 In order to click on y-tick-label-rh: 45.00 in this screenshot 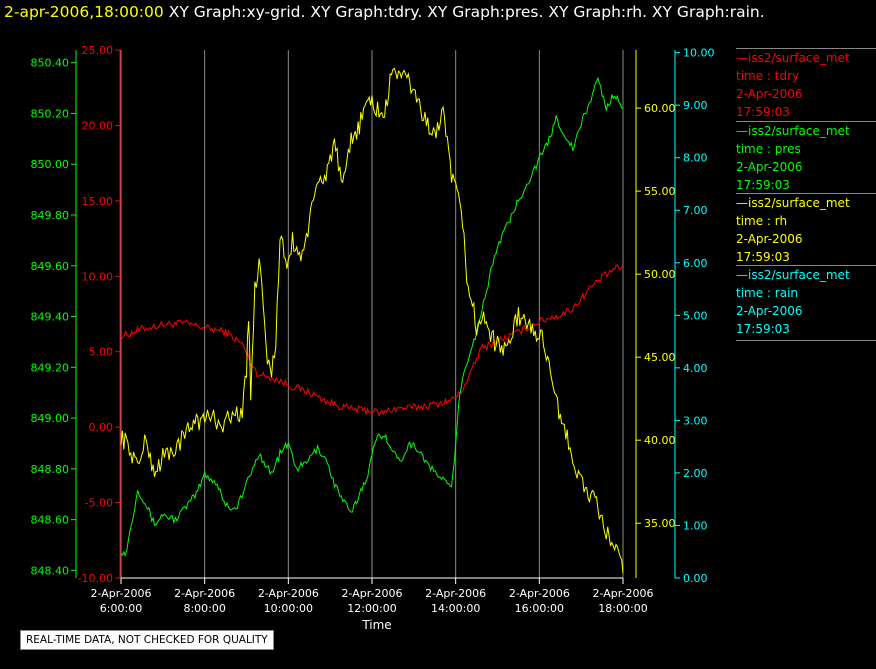, I will do `click(660, 357)`.